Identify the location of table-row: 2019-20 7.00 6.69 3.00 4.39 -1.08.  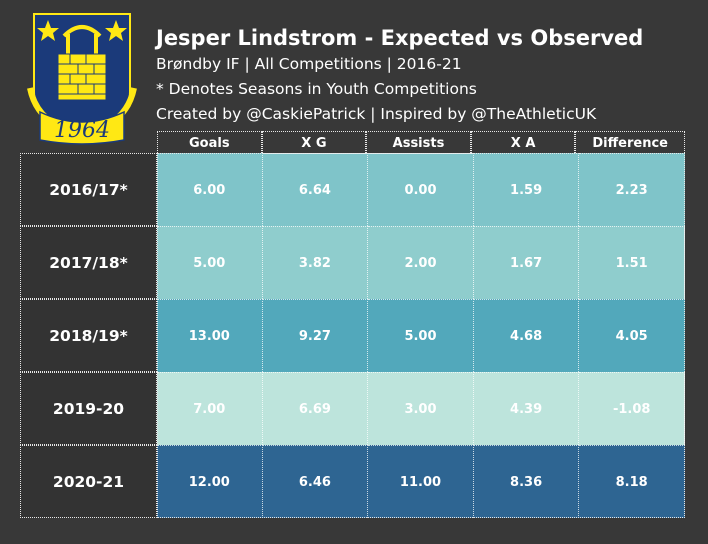
(352, 408).